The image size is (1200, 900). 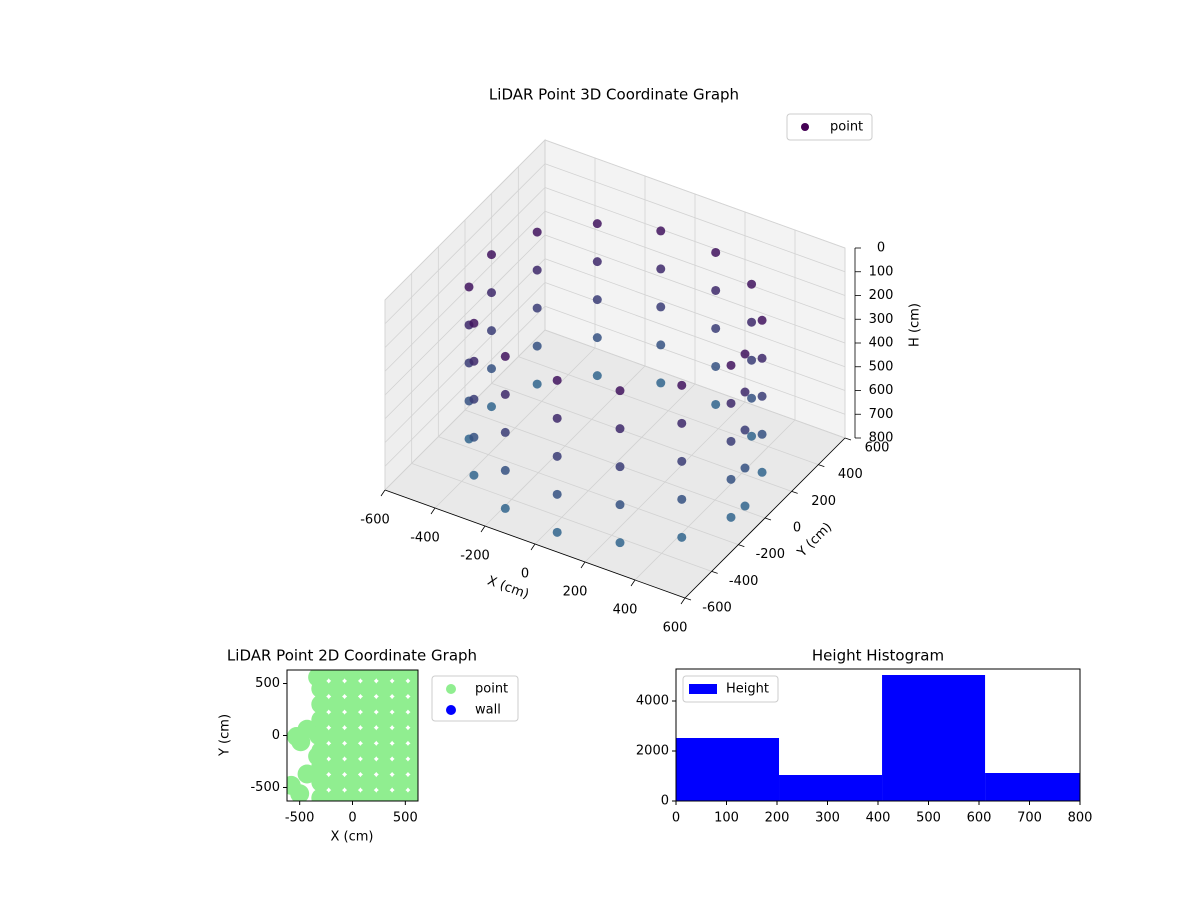 I want to click on z-tick-label: 300, so click(x=881, y=319).